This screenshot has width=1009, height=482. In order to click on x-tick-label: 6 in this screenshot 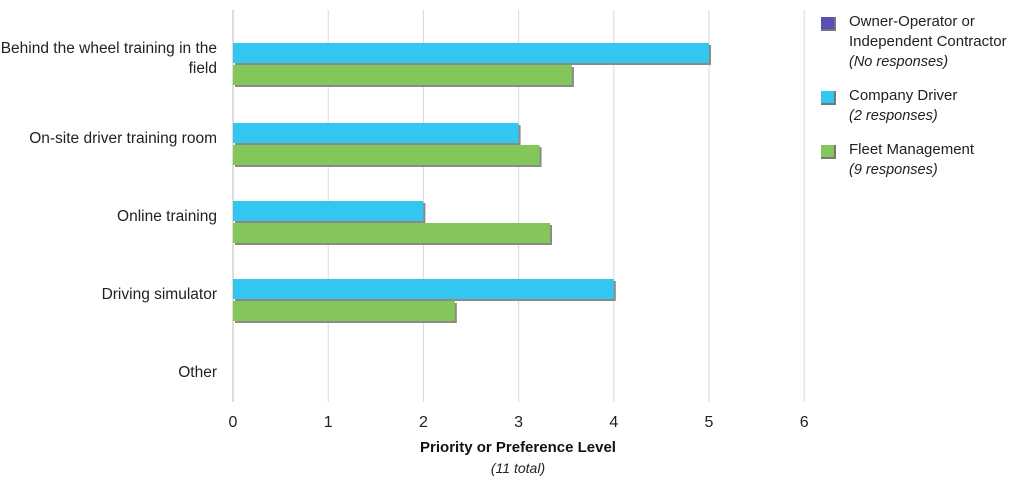, I will do `click(804, 422)`.